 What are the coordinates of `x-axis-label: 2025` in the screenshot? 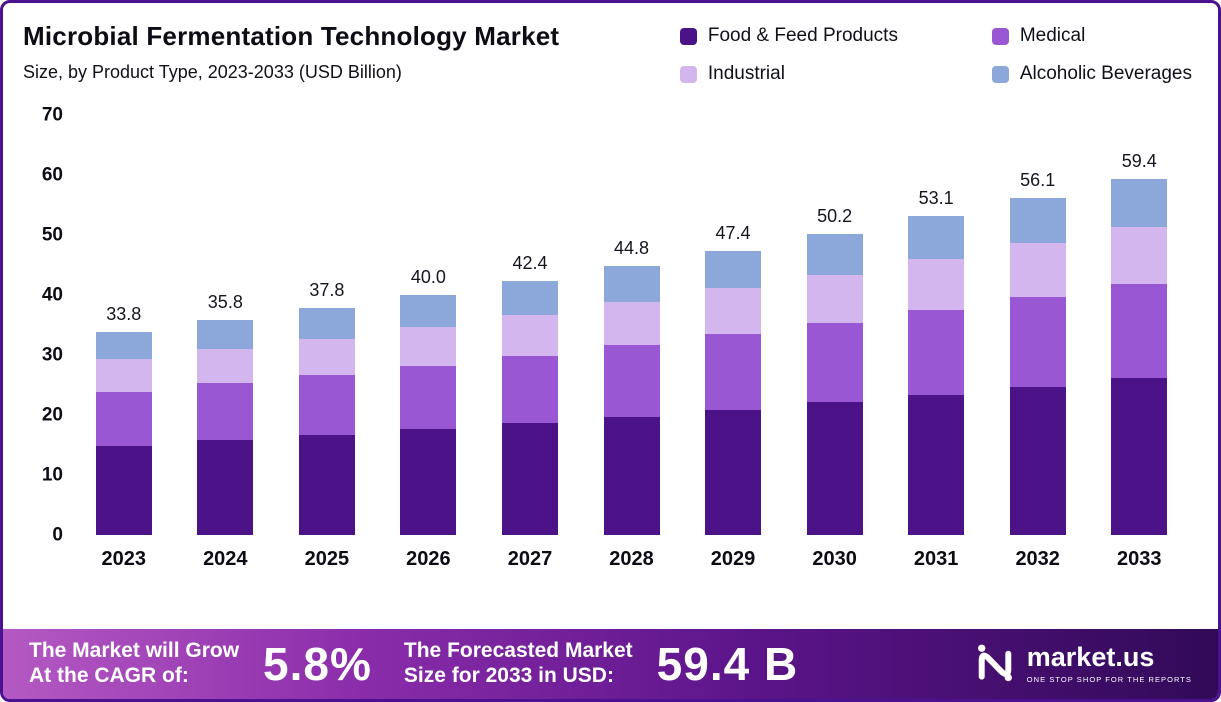 It's located at (327, 559).